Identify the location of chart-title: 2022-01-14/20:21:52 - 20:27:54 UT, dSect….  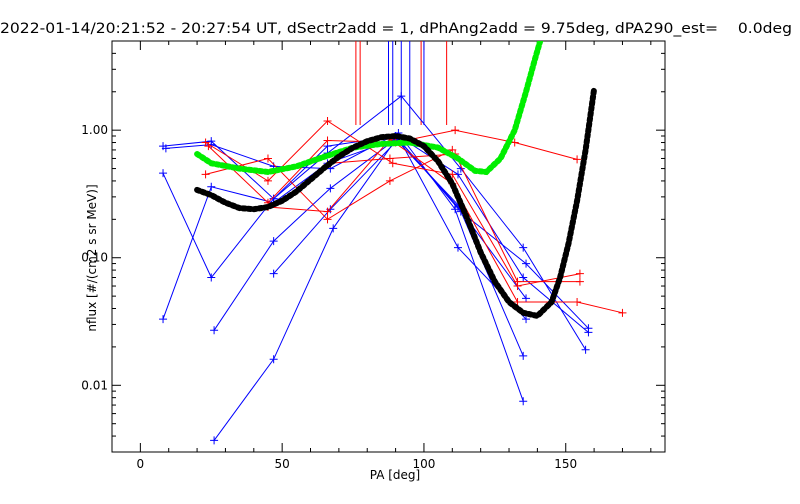
(396, 29).